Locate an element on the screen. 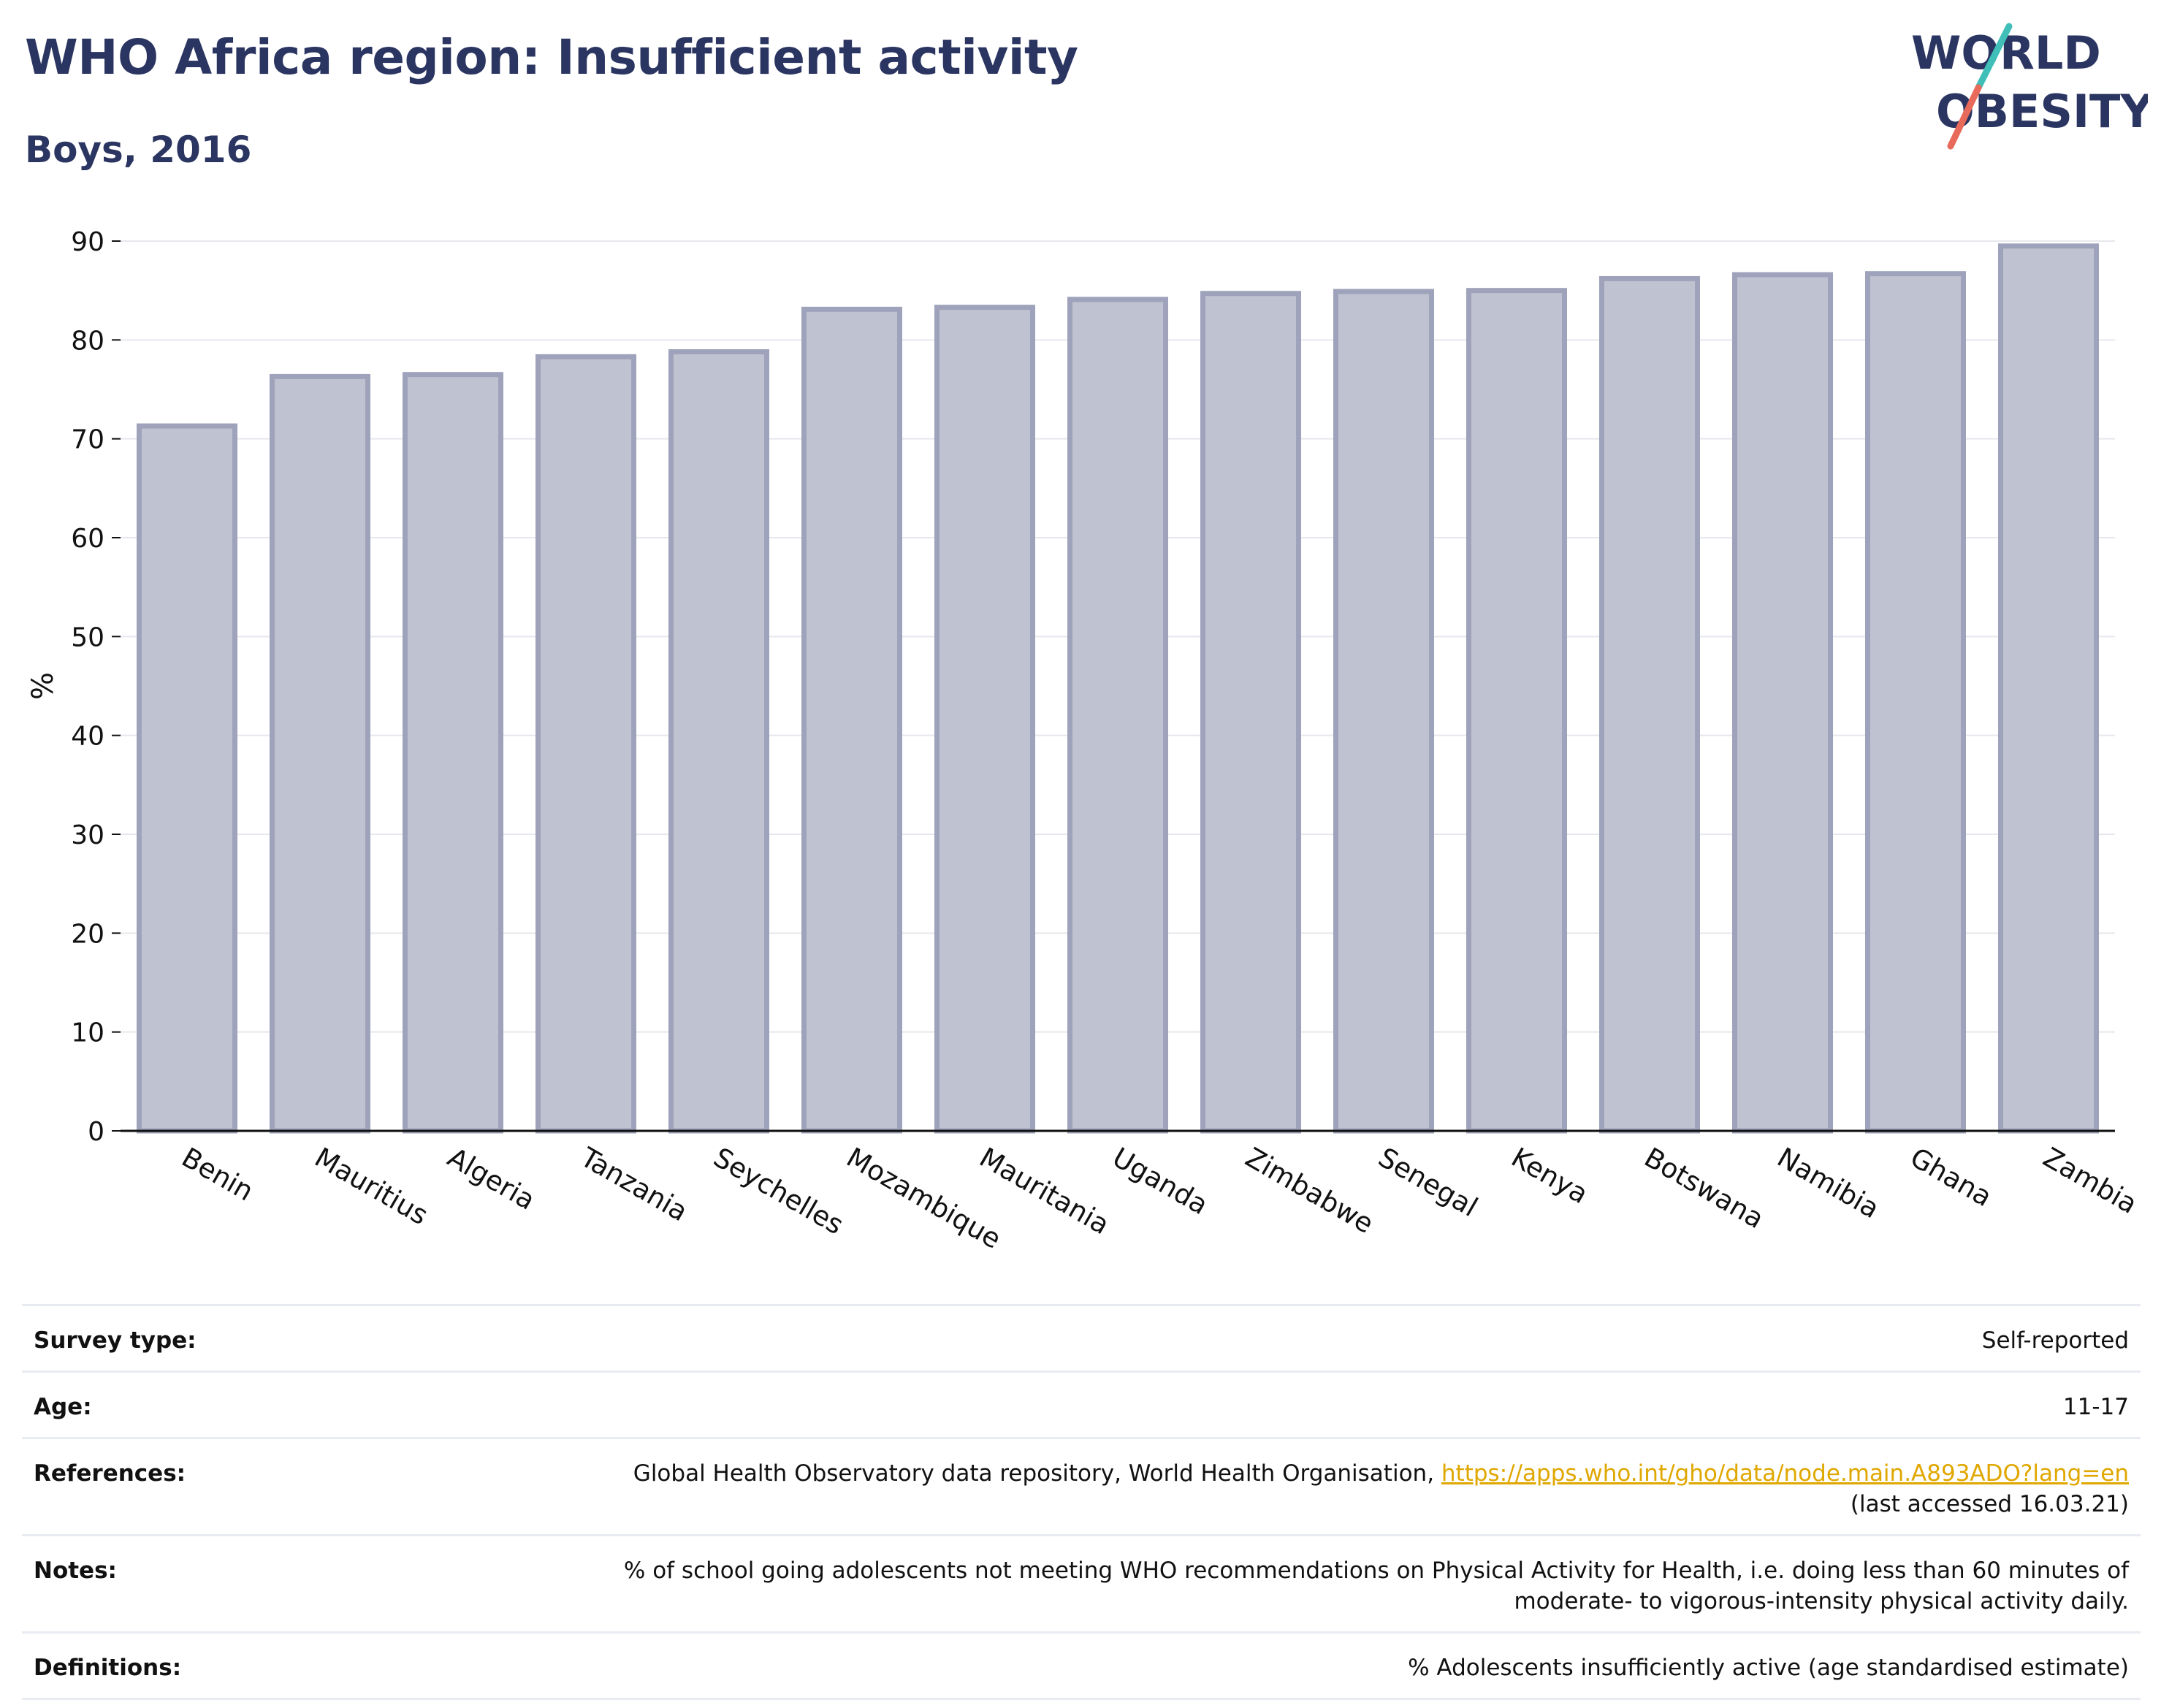 The height and width of the screenshot is (1708, 2161). x-tick-label: Seychelles is located at coordinates (779, 1191).